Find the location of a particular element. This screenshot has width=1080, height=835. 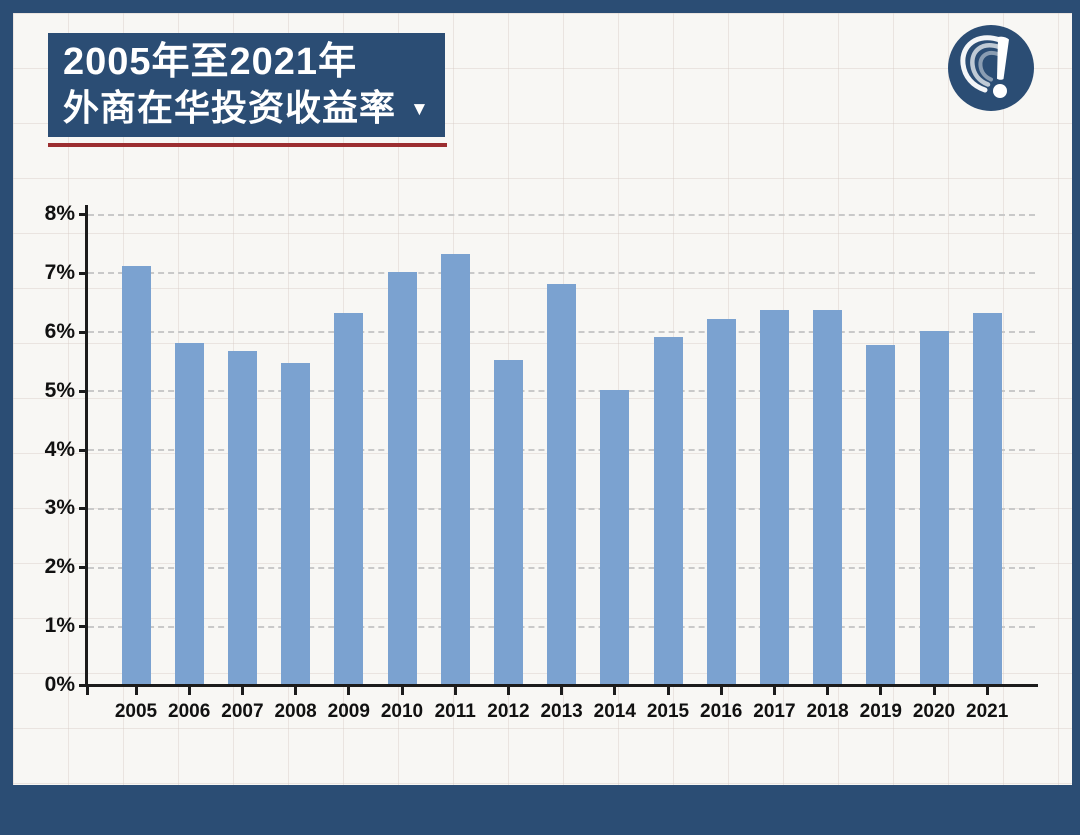

y-axis-label-2pct: 2% is located at coordinates (59, 567).